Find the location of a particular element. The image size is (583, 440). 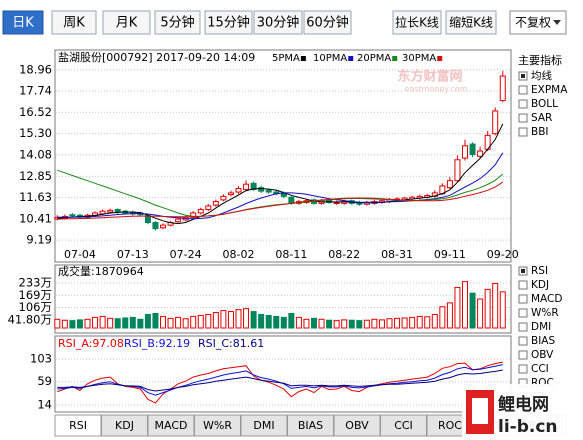

adjust-label: 不复权 is located at coordinates (533, 23).